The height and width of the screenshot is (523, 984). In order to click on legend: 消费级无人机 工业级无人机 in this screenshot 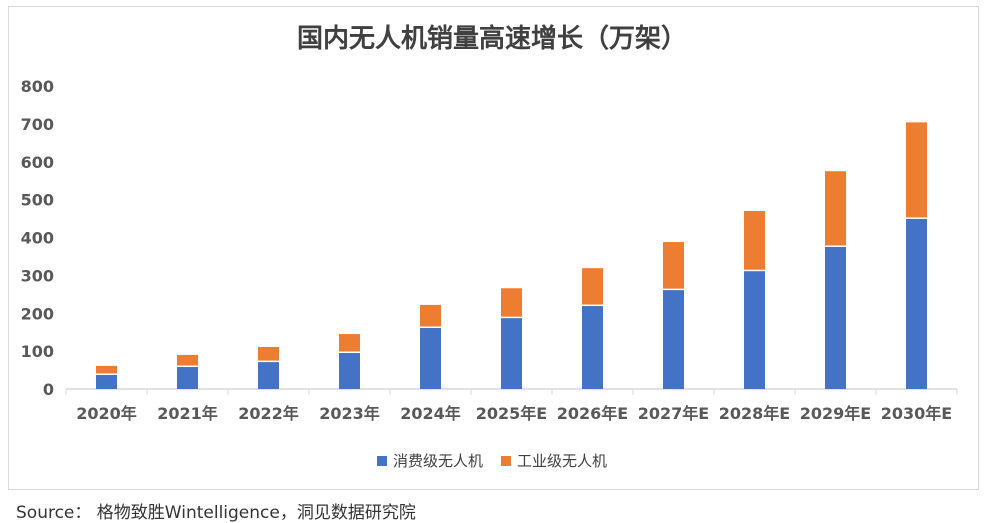, I will do `click(492, 460)`.